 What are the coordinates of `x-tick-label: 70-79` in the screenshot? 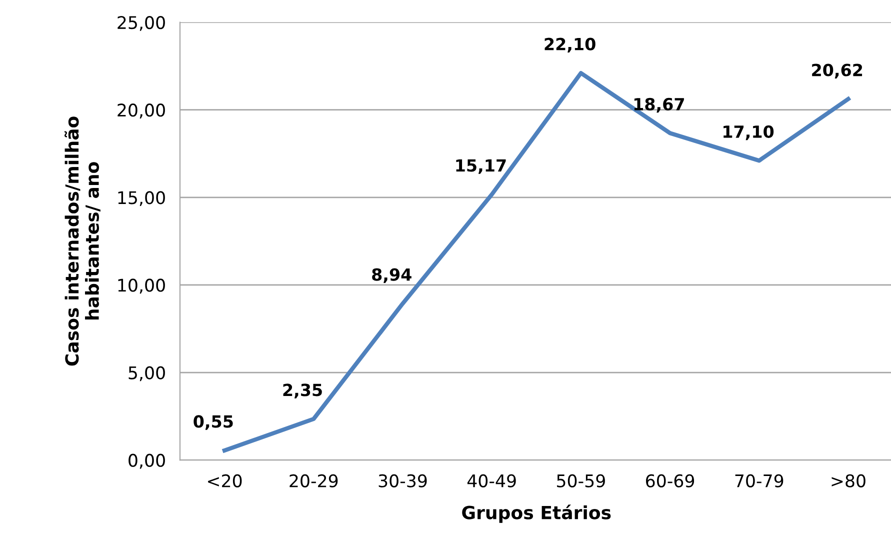 It's located at (759, 481).